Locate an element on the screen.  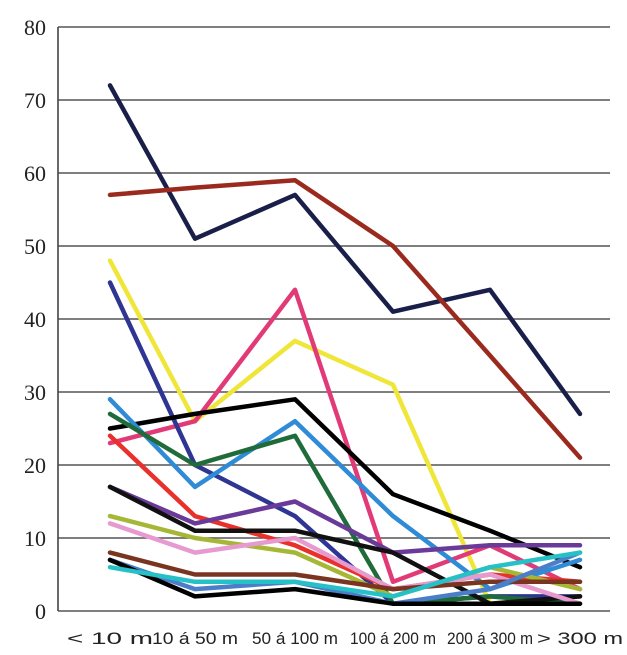
y-tick-label: 0 is located at coordinates (40, 611).